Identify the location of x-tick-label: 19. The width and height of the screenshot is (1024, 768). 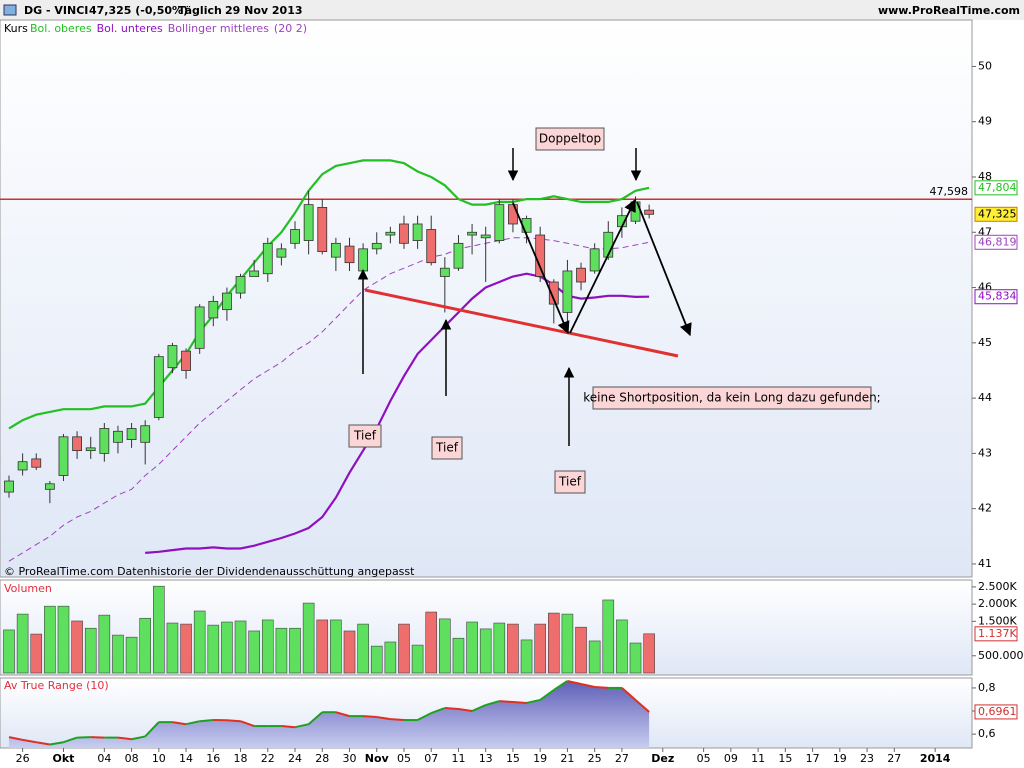
(840, 758).